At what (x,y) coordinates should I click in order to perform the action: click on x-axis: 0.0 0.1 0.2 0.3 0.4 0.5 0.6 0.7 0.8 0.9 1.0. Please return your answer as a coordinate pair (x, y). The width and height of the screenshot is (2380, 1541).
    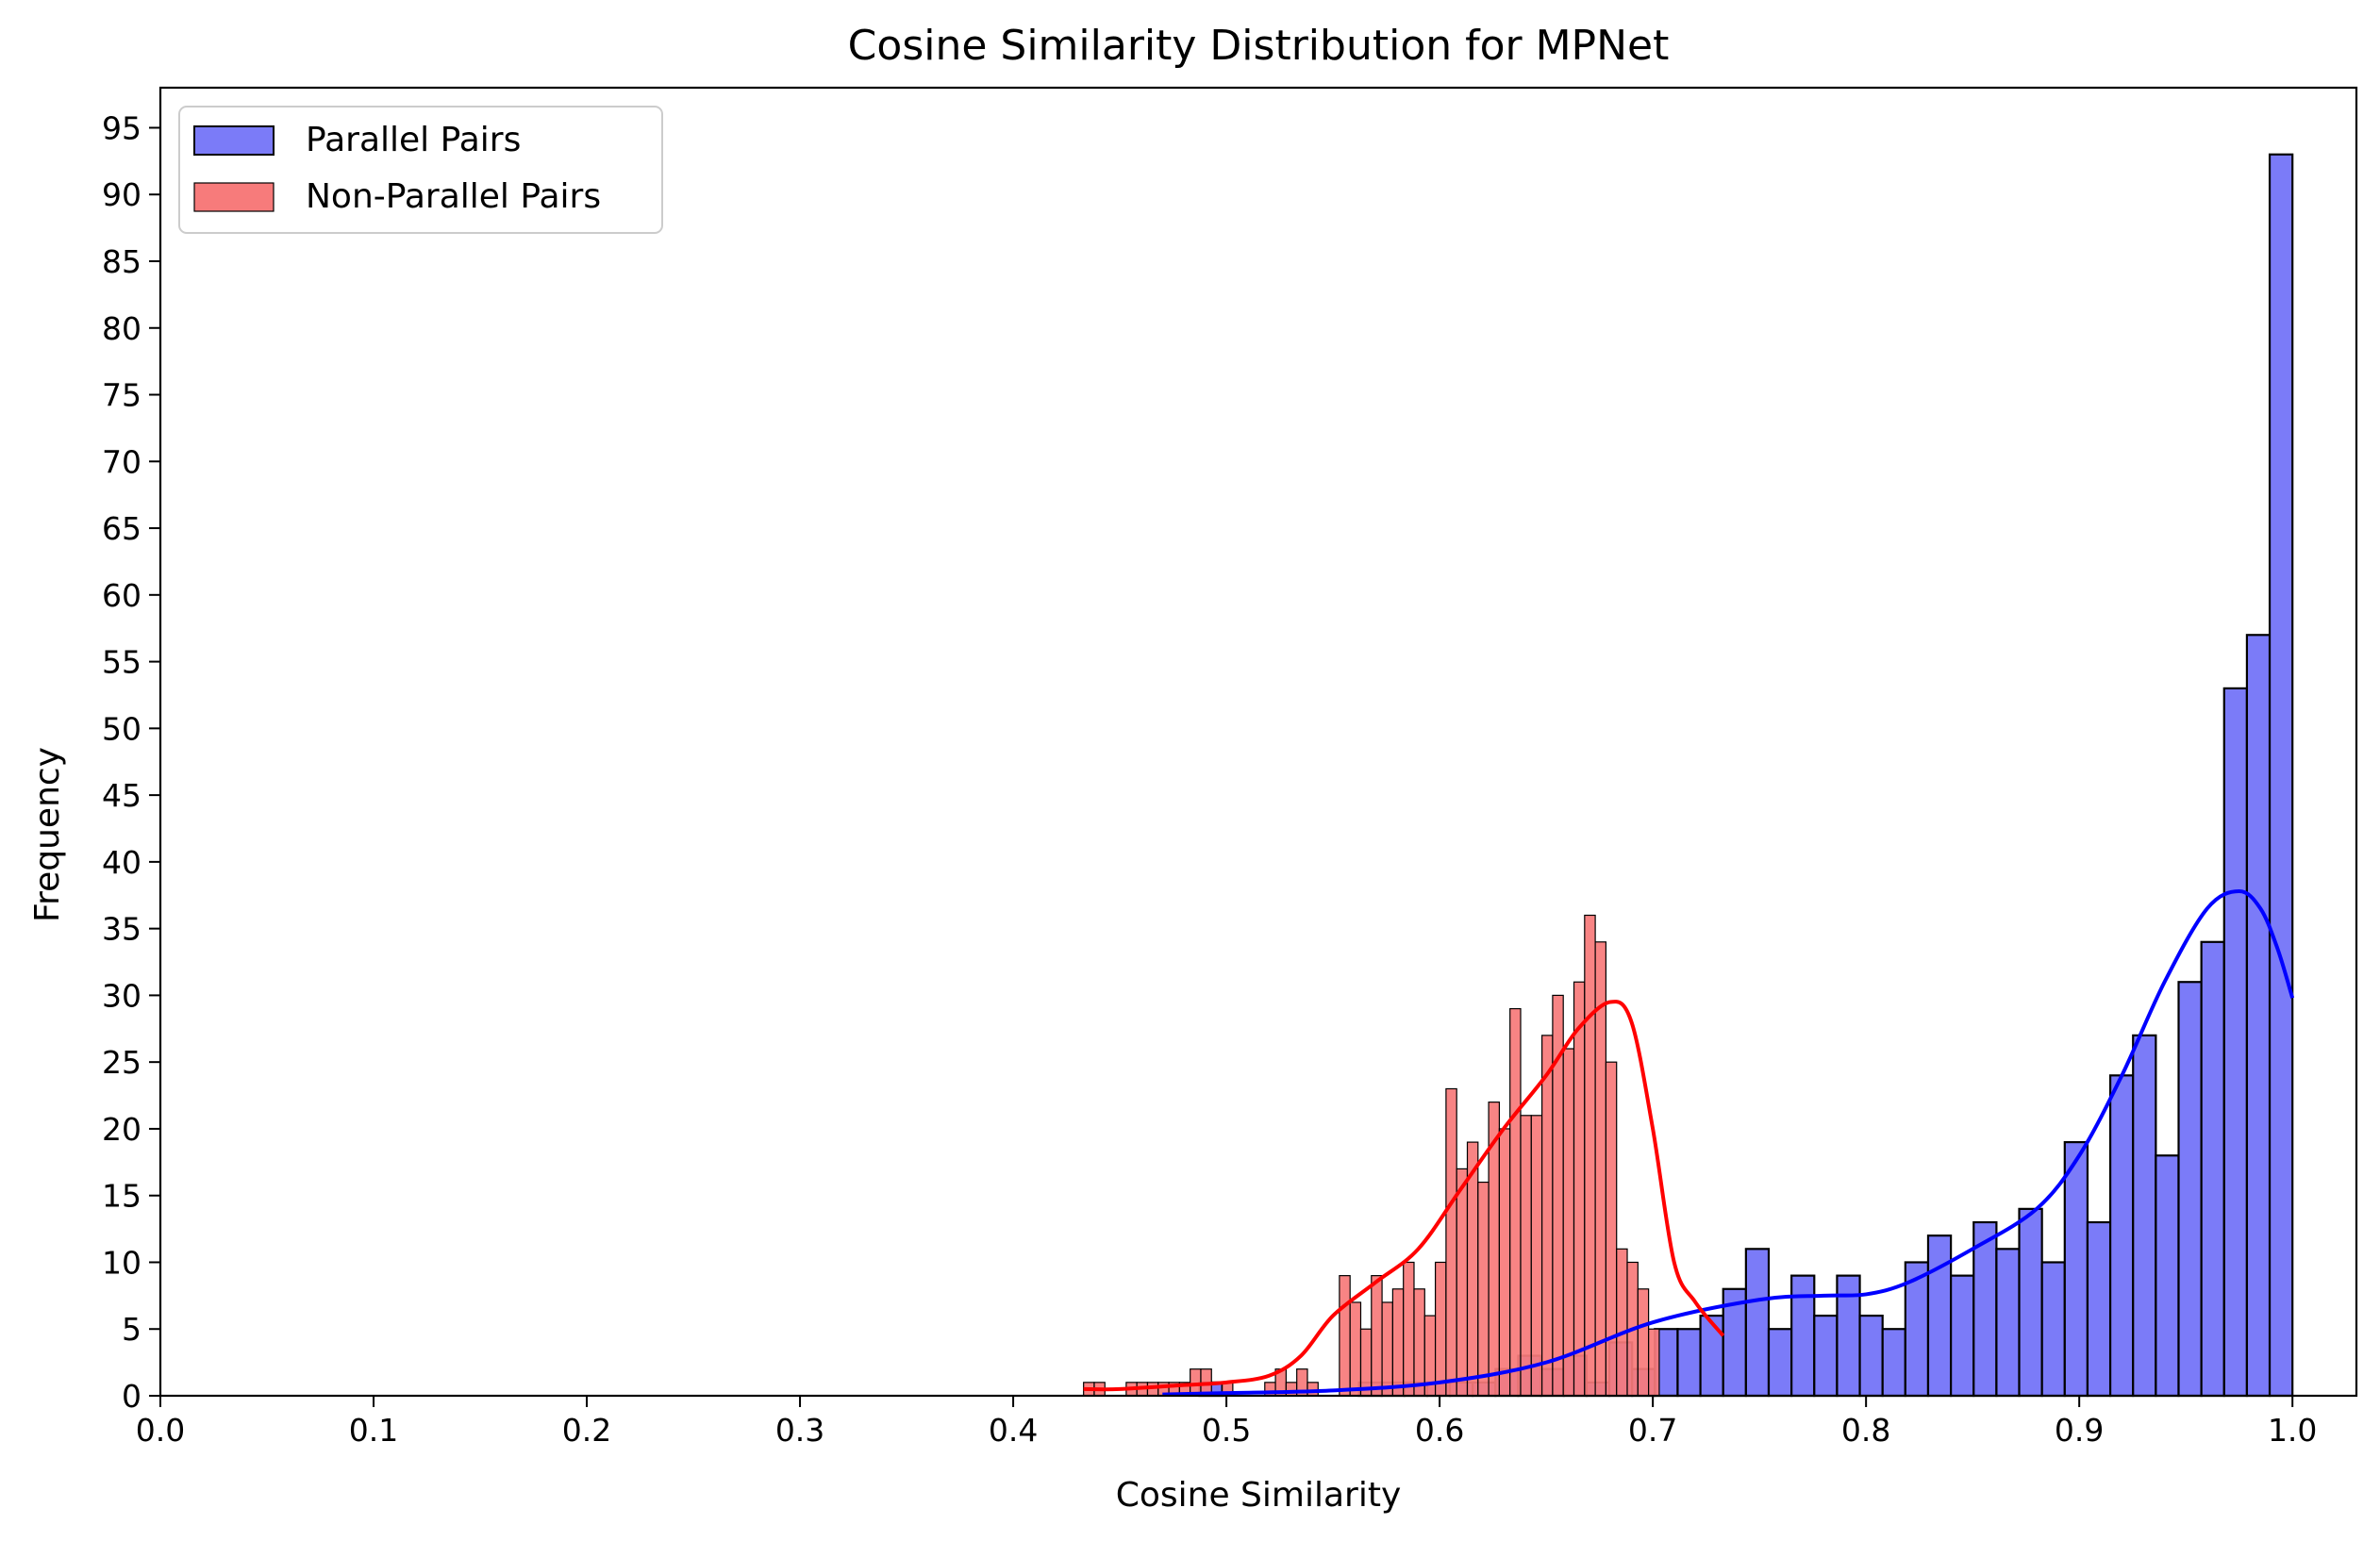
    Looking at the image, I should click on (1226, 1422).